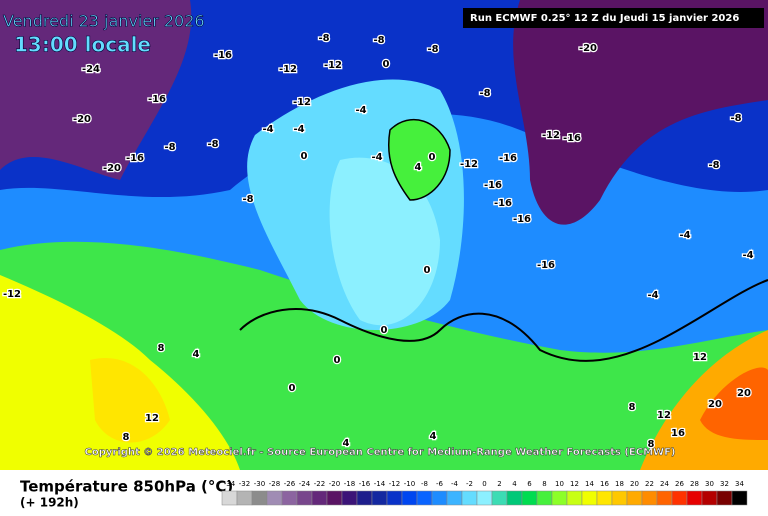 This screenshot has width=768, height=516. I want to click on colorbar-label: -32, so click(244, 484).